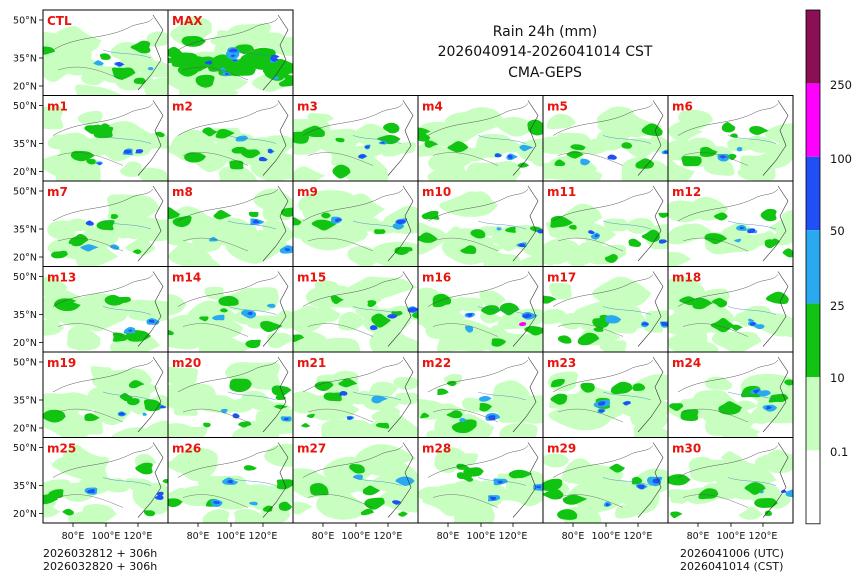 The height and width of the screenshot is (586, 860). Describe the element at coordinates (61, 278) in the screenshot. I see `panel-label-m13: m13` at that location.